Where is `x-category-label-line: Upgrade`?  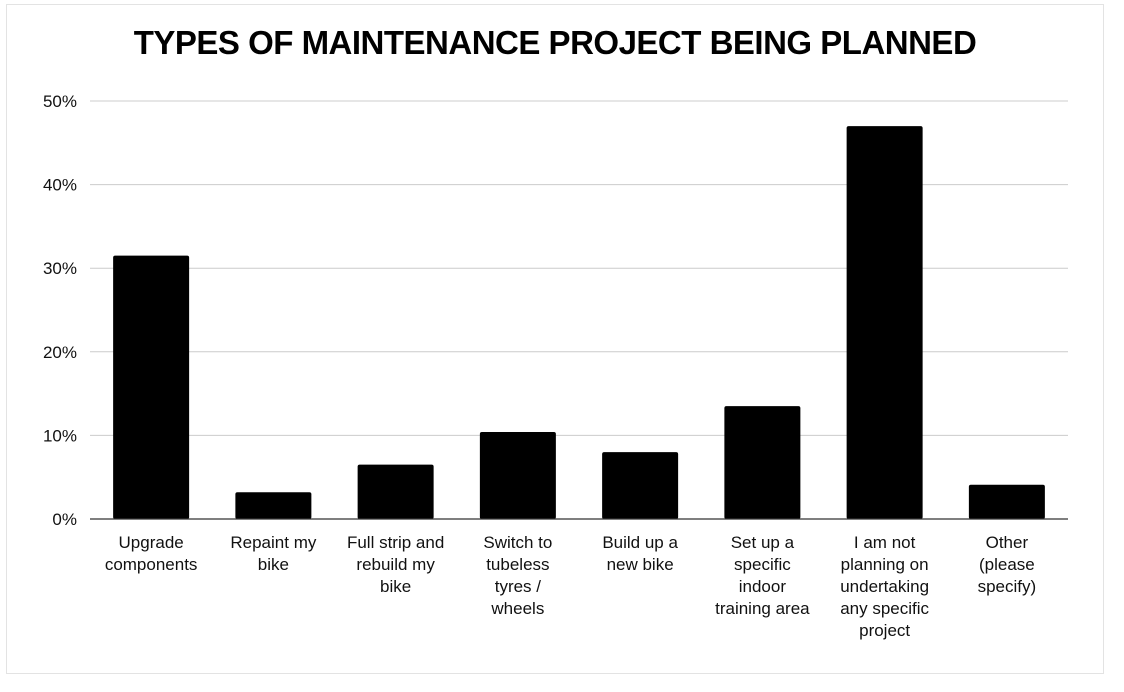
x-category-label-line: Upgrade is located at coordinates (151, 542).